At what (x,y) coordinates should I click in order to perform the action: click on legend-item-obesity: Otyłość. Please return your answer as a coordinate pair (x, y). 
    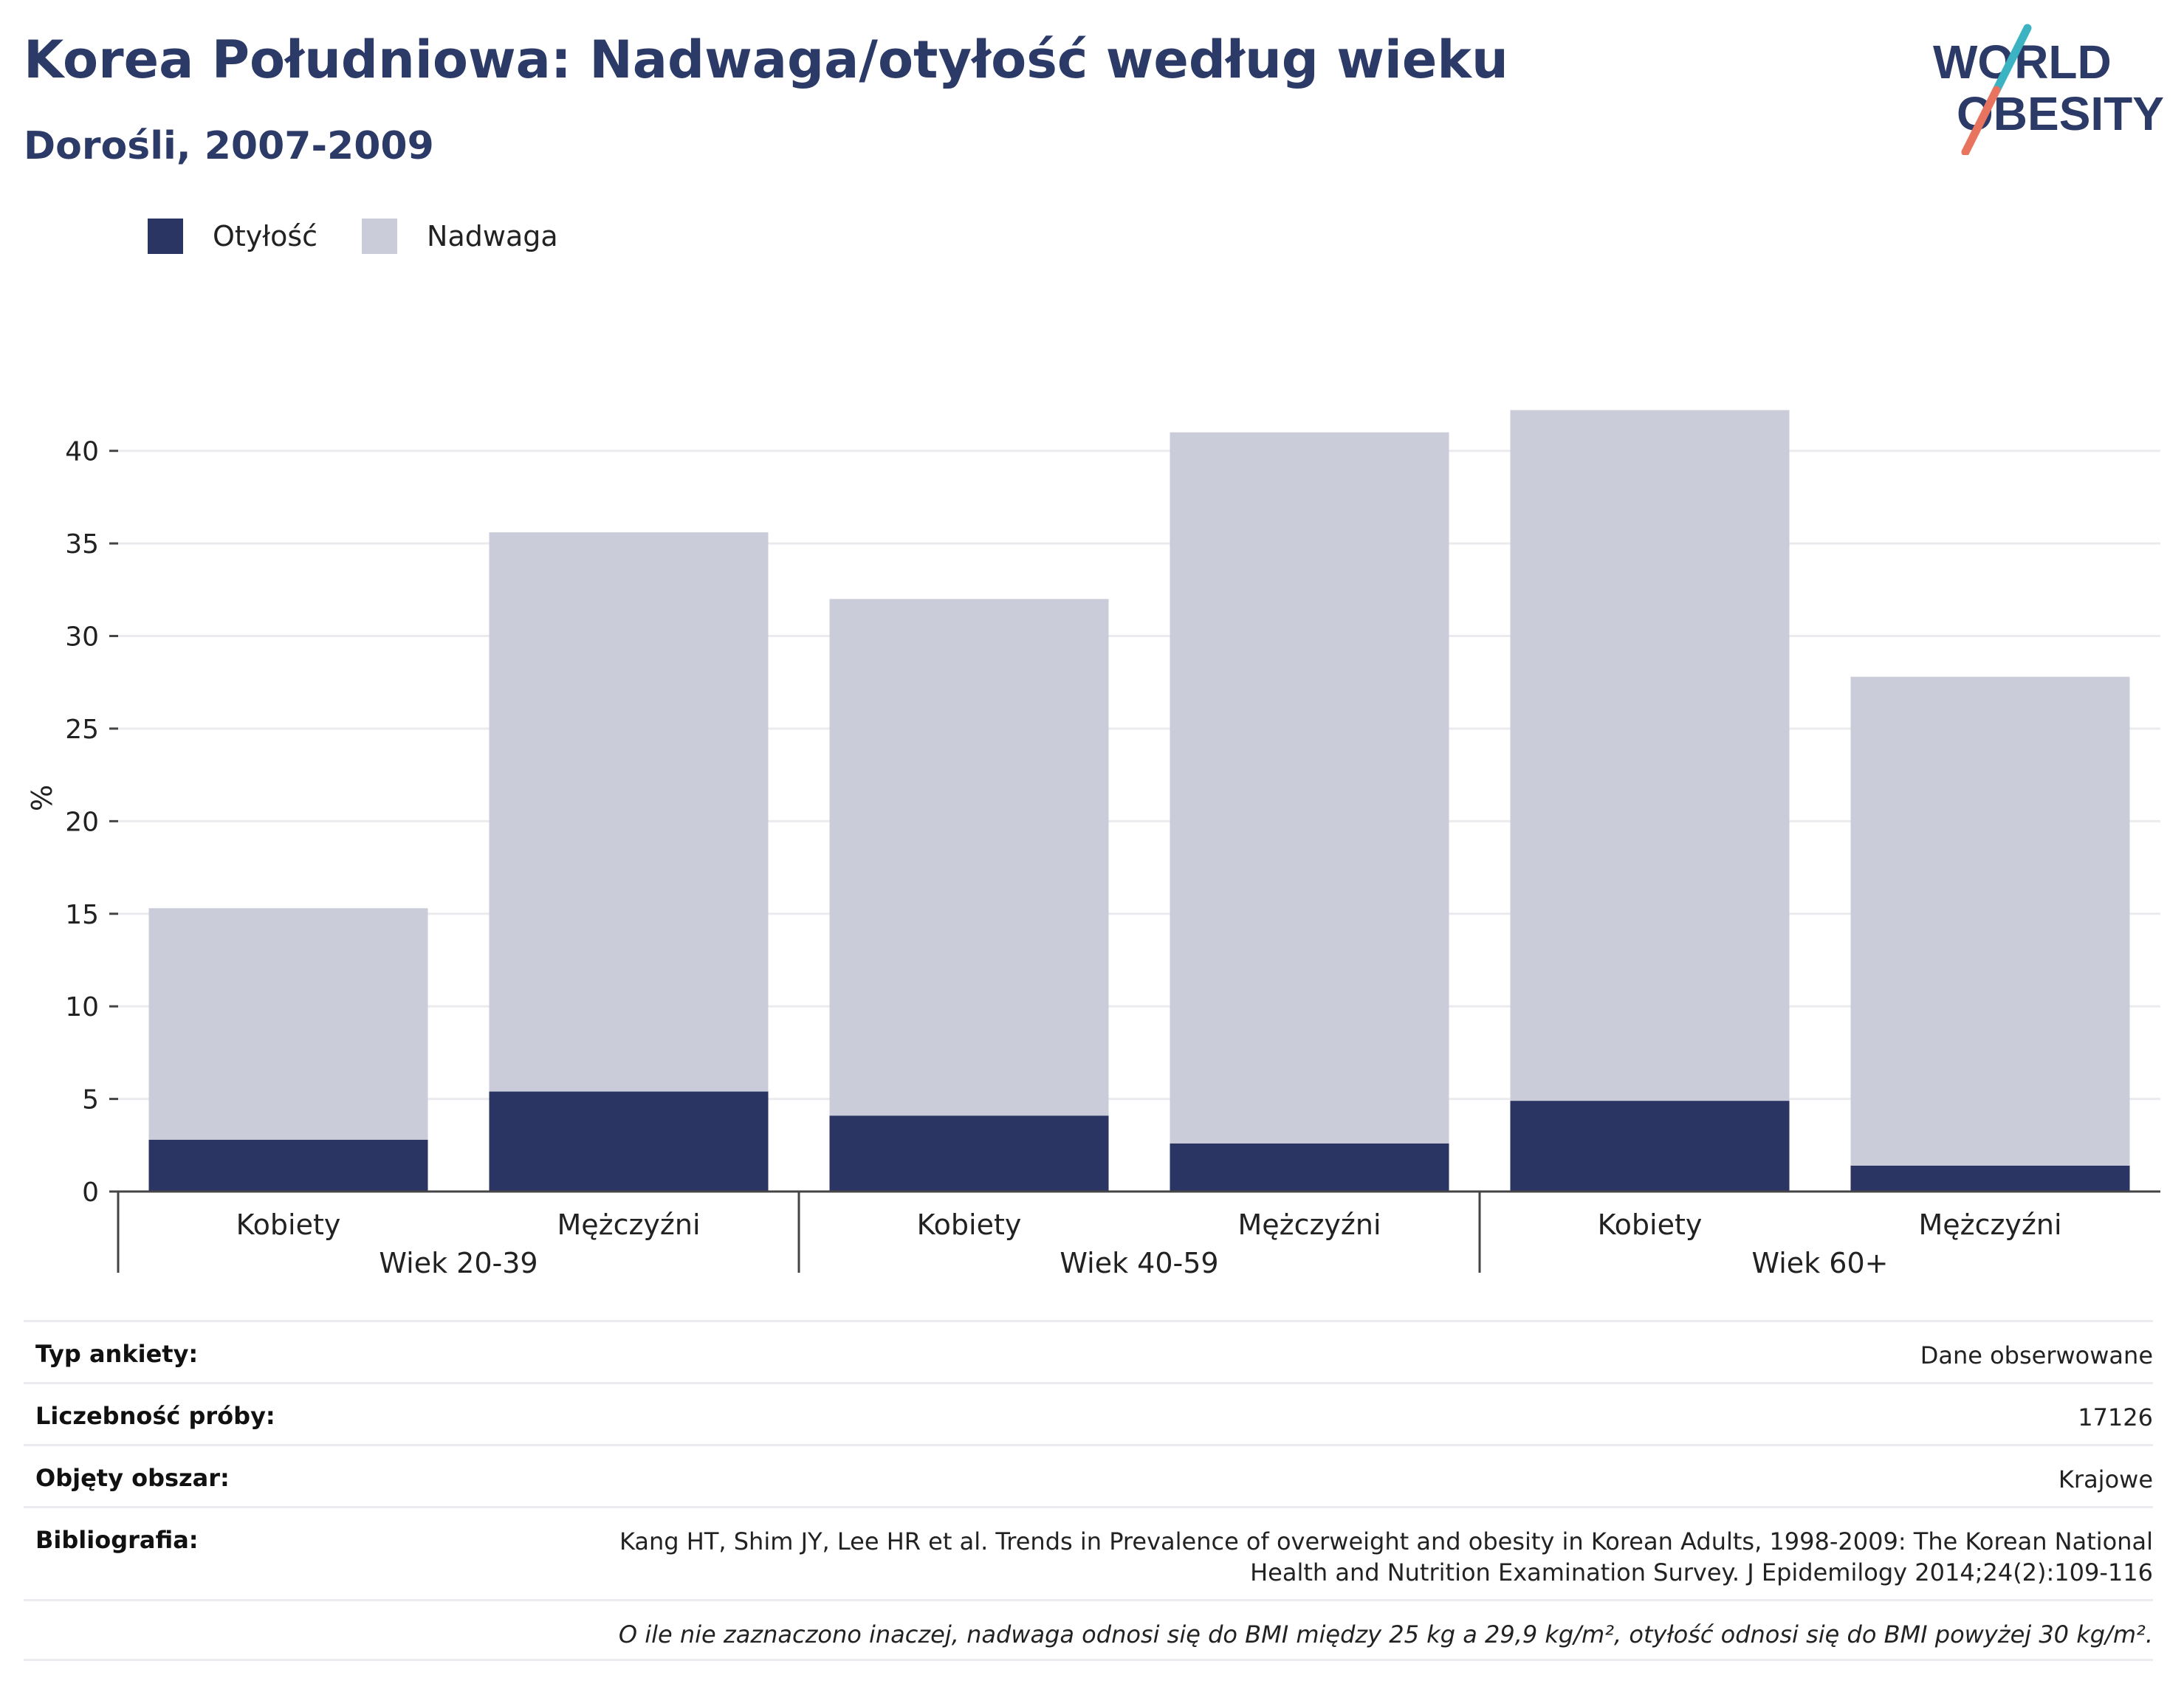
    Looking at the image, I should click on (233, 237).